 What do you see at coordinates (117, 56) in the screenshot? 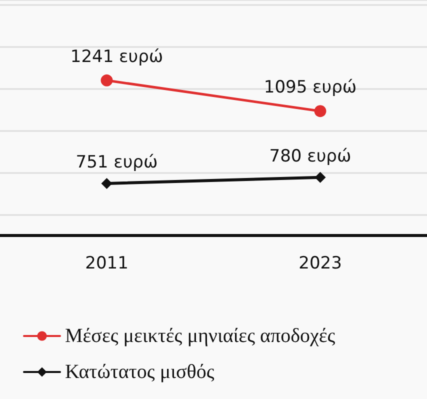
I see `data-label: 1241 ευρώ` at bounding box center [117, 56].